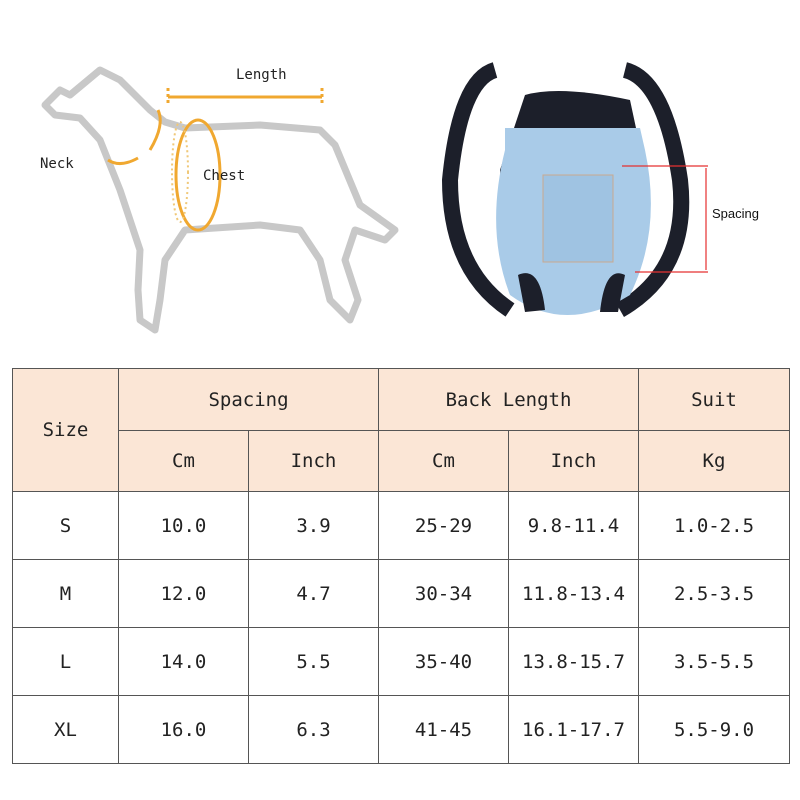  Describe the element at coordinates (714, 525) in the screenshot. I see `suit-kg-cell: 1.0-2.5` at that location.